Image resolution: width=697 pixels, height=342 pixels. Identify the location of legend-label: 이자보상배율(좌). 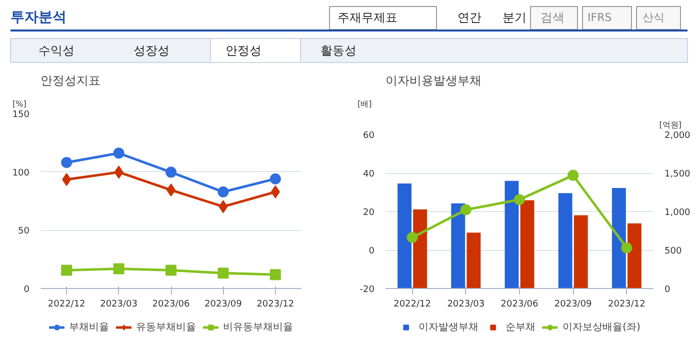
(601, 327).